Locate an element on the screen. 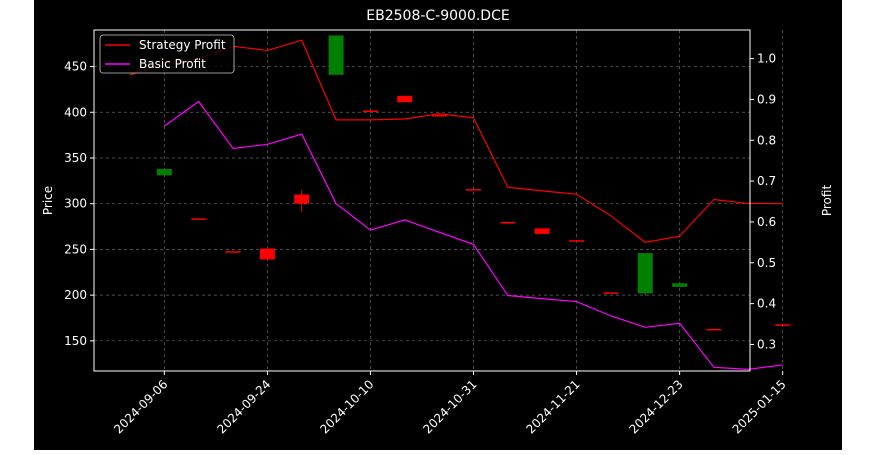 The width and height of the screenshot is (878, 455). y-axis-label: Price is located at coordinates (48, 200).